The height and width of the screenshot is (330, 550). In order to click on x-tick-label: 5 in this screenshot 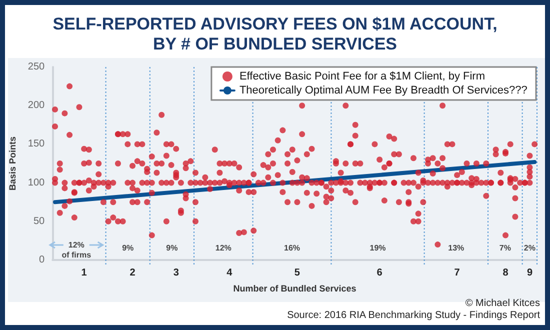, I will do `click(297, 273)`.